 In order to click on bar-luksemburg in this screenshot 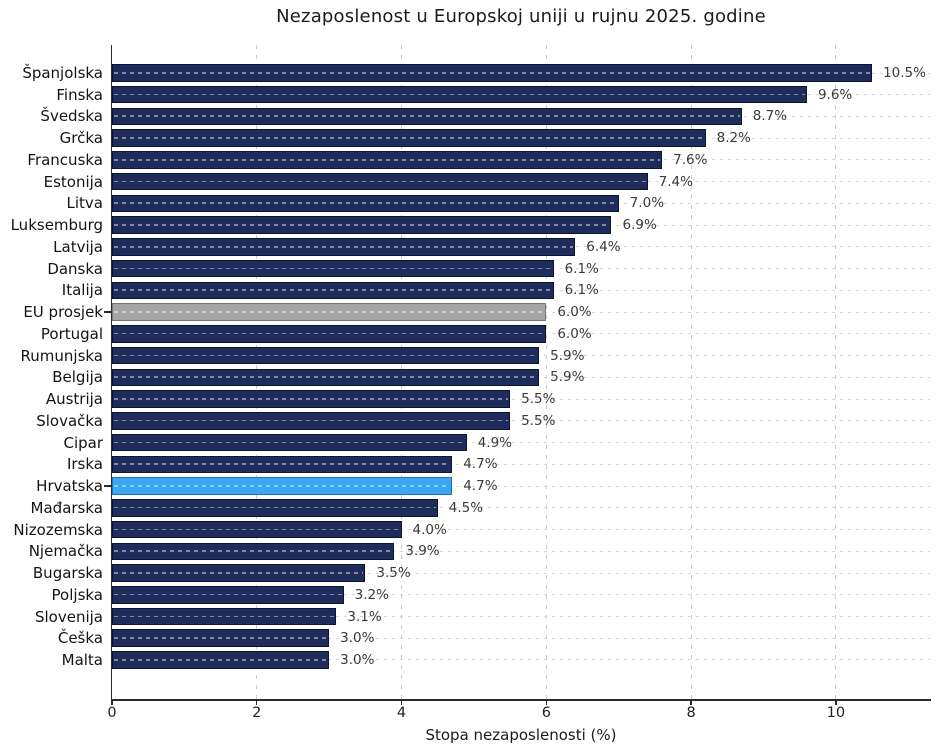, I will do `click(362, 225)`.